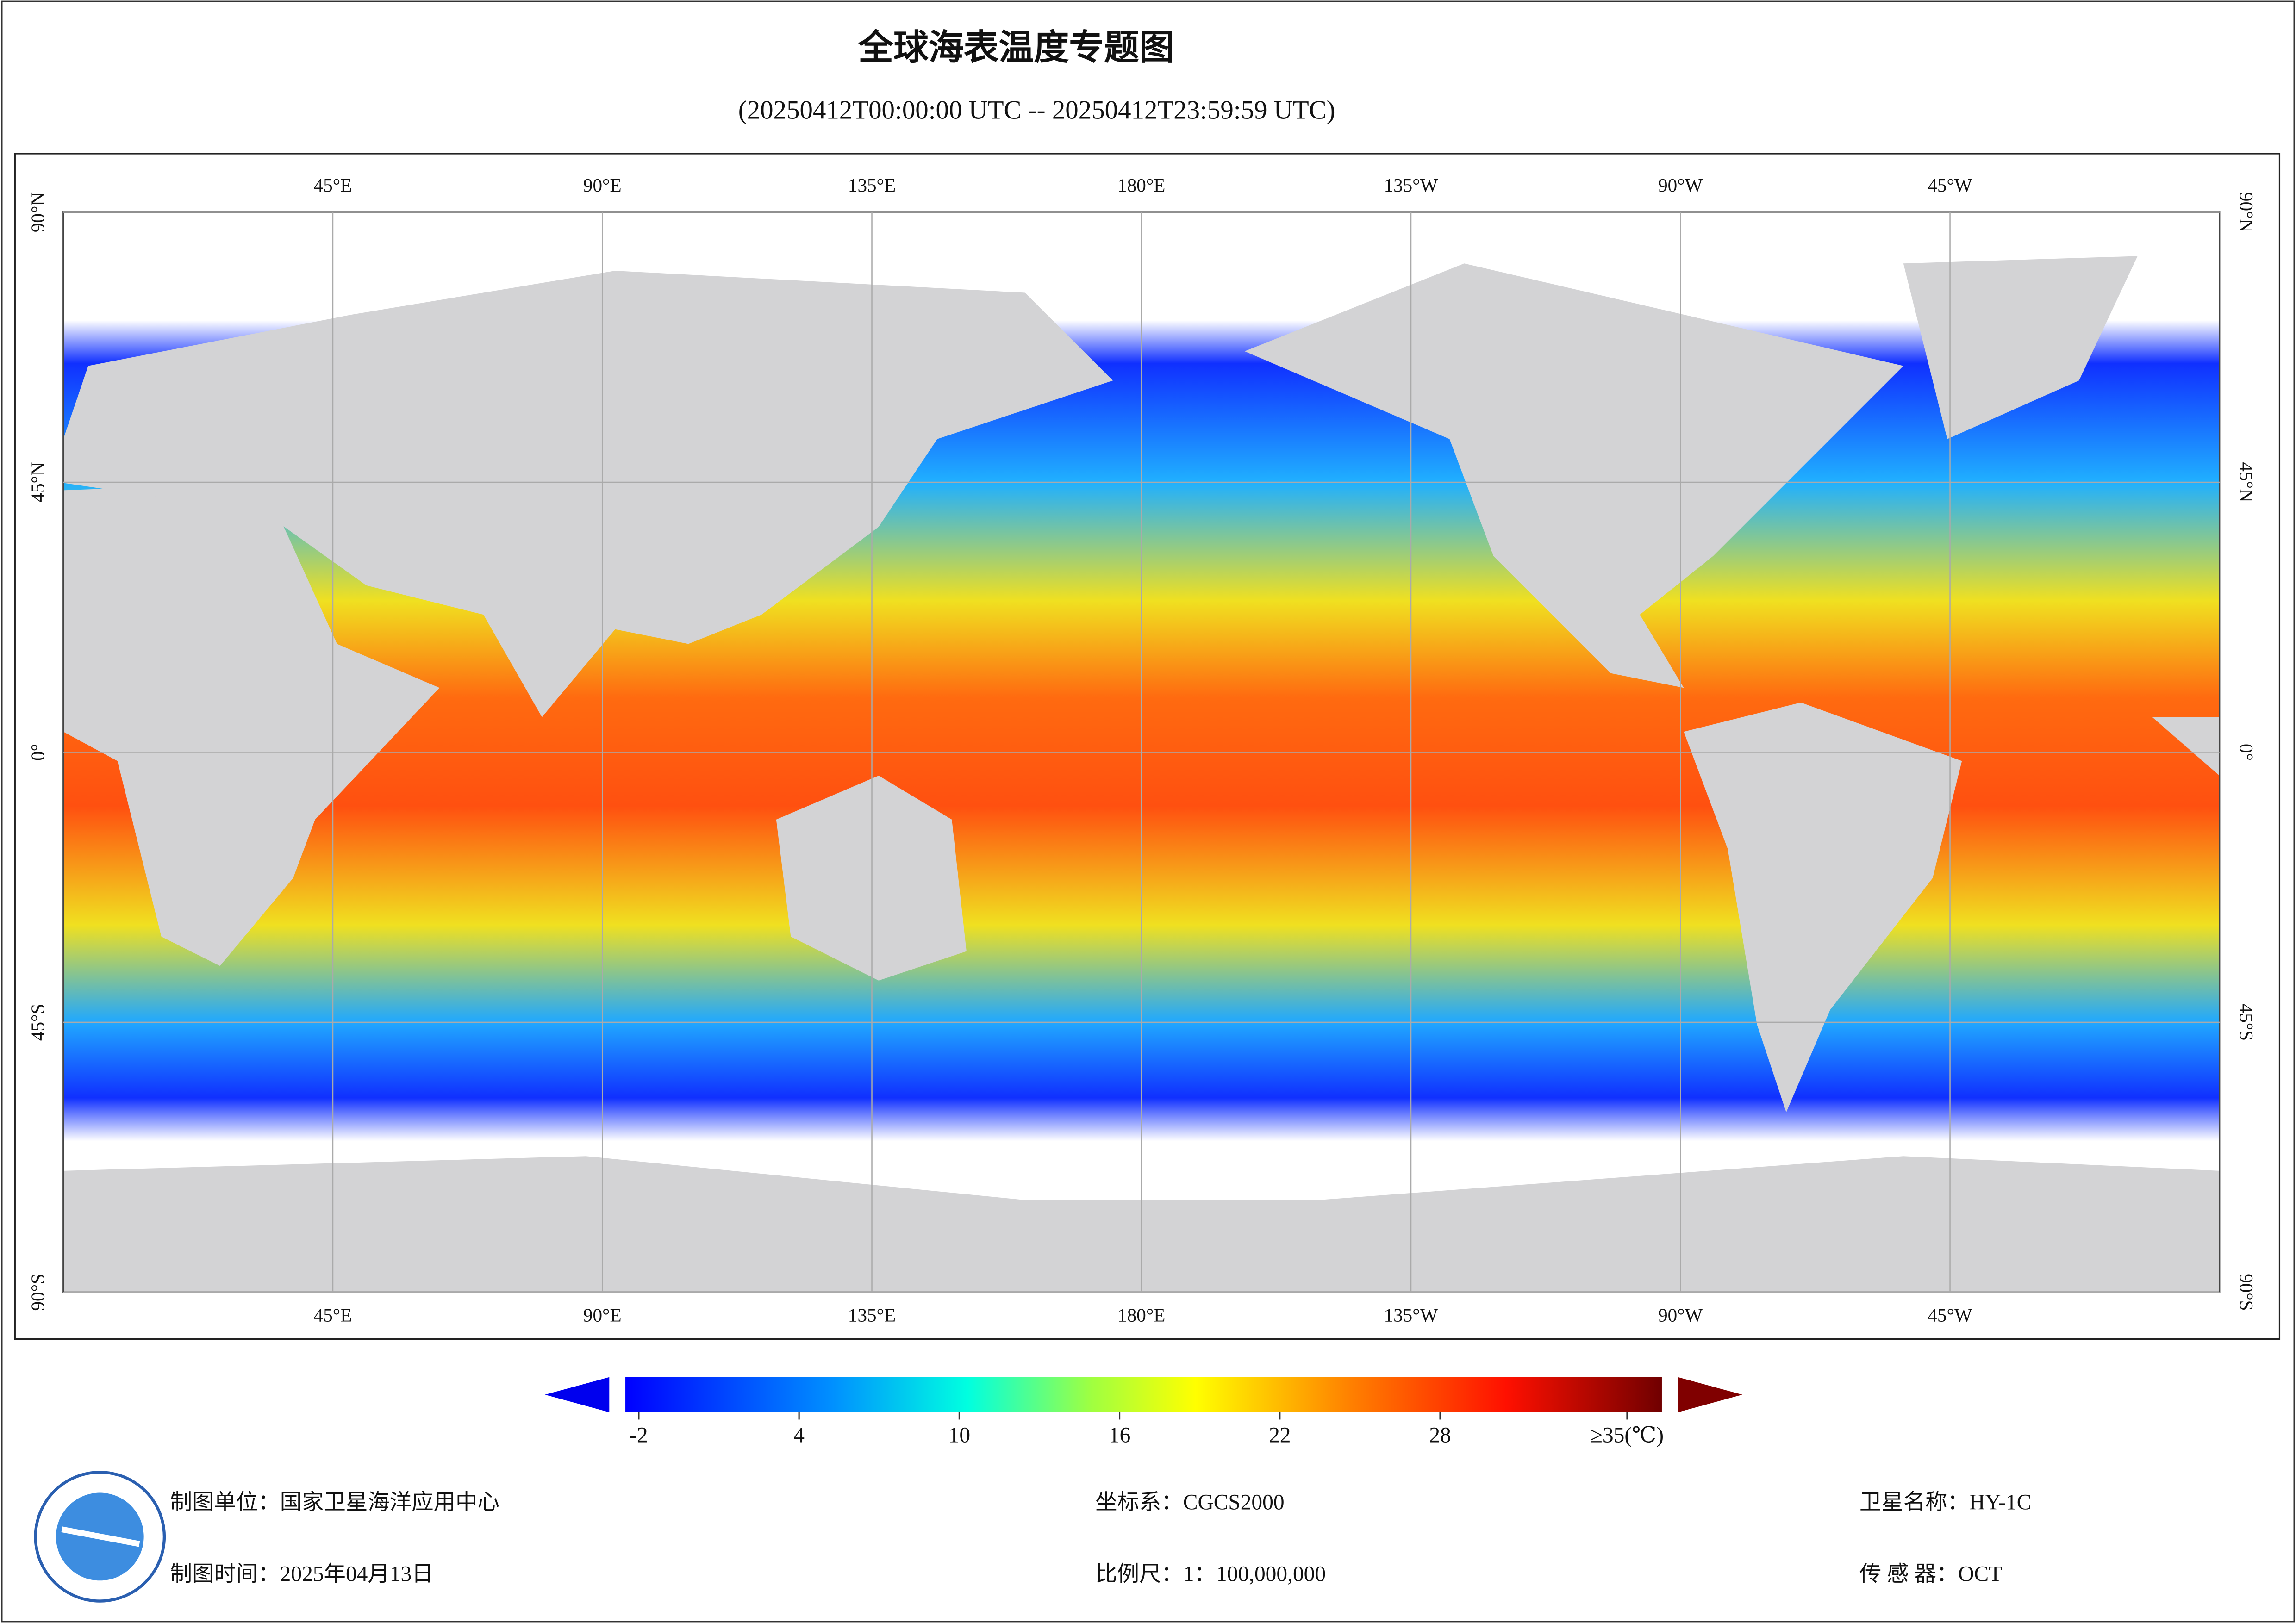 The width and height of the screenshot is (2296, 1623). What do you see at coordinates (1945, 1503) in the screenshot?
I see `footer-satellite: 卫星名称：HY-1C` at bounding box center [1945, 1503].